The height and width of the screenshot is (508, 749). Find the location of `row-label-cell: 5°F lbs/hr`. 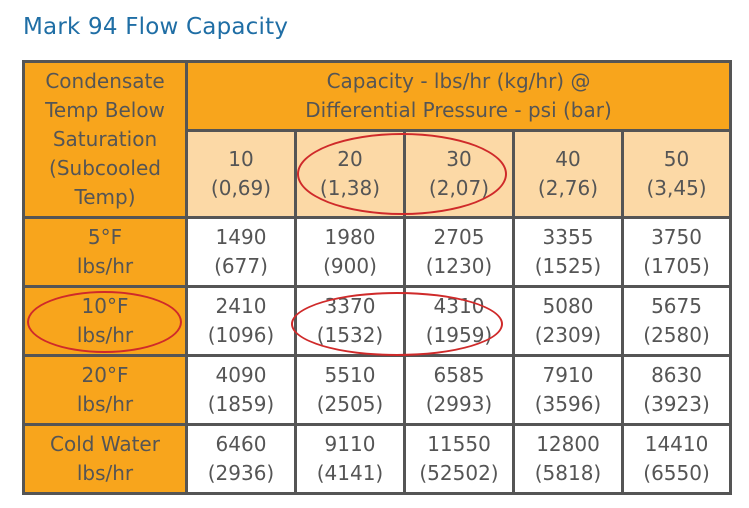

row-label-cell: 5°F lbs/hr is located at coordinates (105, 252).